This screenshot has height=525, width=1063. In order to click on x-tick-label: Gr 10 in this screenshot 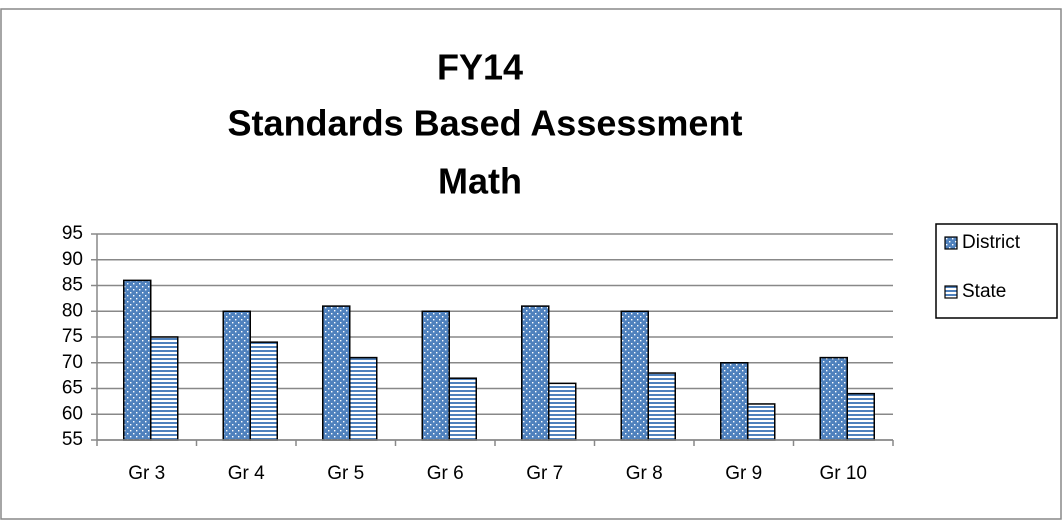, I will do `click(843, 473)`.